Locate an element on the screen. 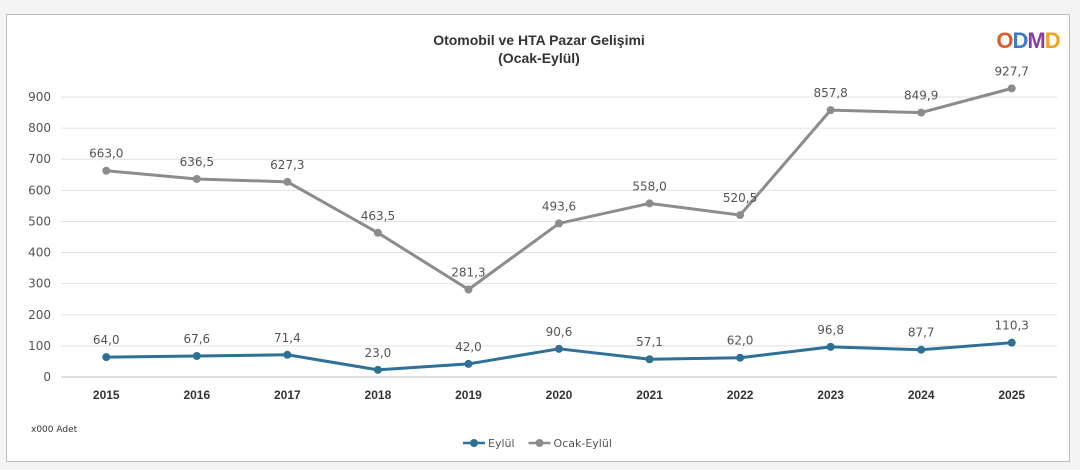 The image size is (1080, 470). data-label: 927,7 is located at coordinates (1012, 71).